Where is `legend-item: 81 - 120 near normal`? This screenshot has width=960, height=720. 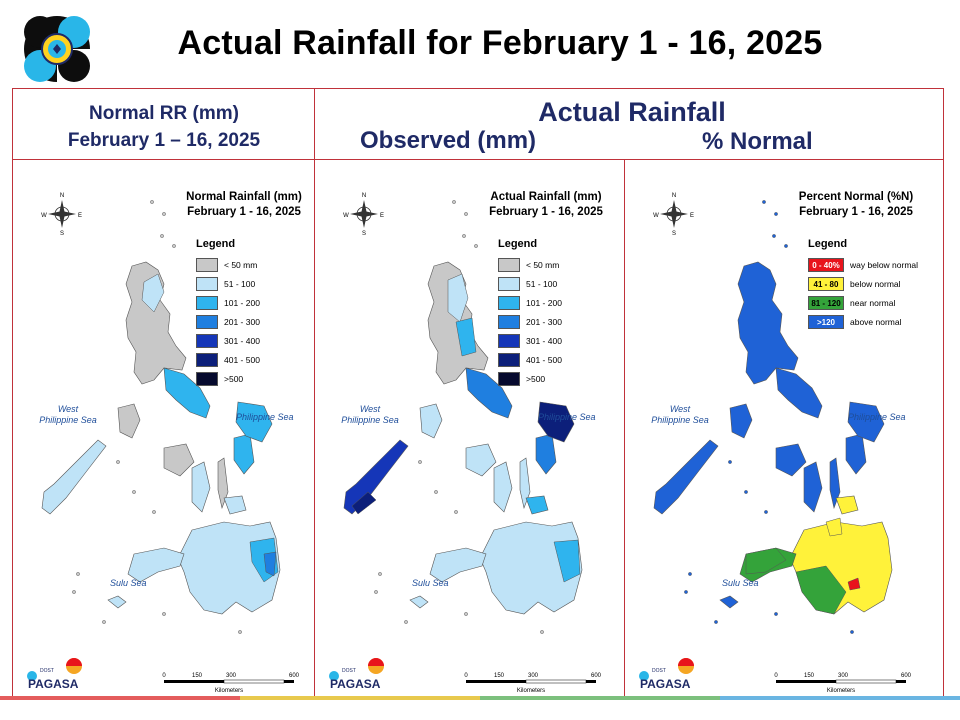
legend-item: 81 - 120 near normal is located at coordinates (851, 303).